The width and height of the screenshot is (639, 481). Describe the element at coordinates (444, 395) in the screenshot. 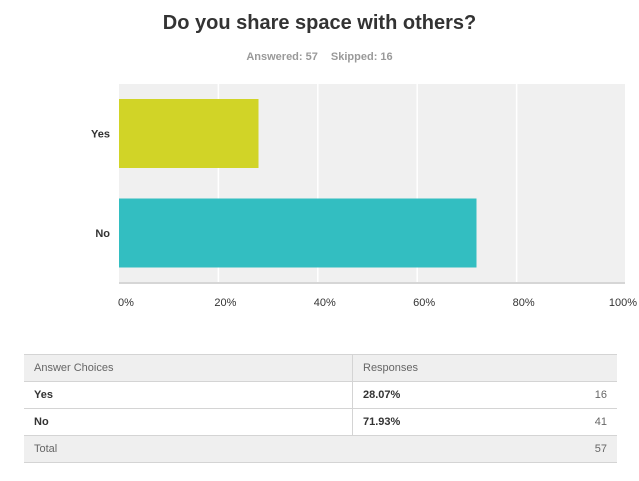

I see `row-percent: 28.07%` at that location.